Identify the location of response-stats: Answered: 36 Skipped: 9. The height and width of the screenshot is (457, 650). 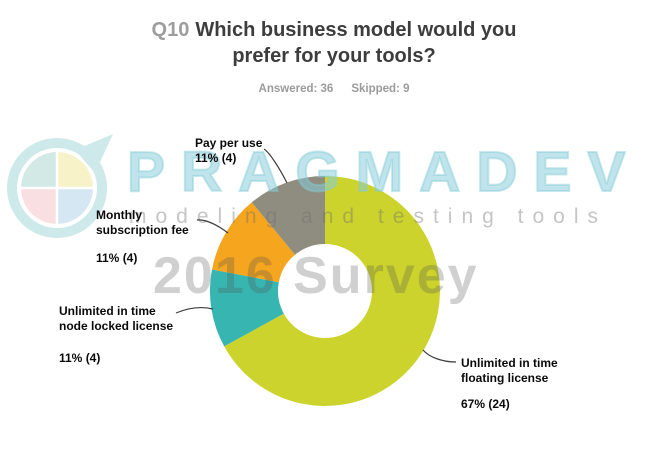
(334, 89).